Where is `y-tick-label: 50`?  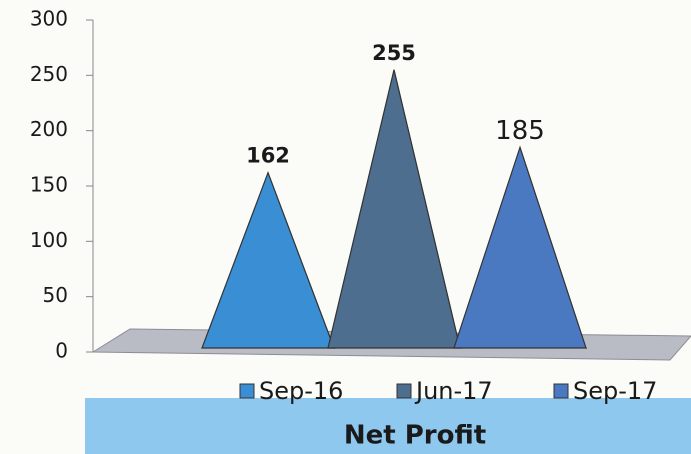
y-tick-label: 50 is located at coordinates (55, 295).